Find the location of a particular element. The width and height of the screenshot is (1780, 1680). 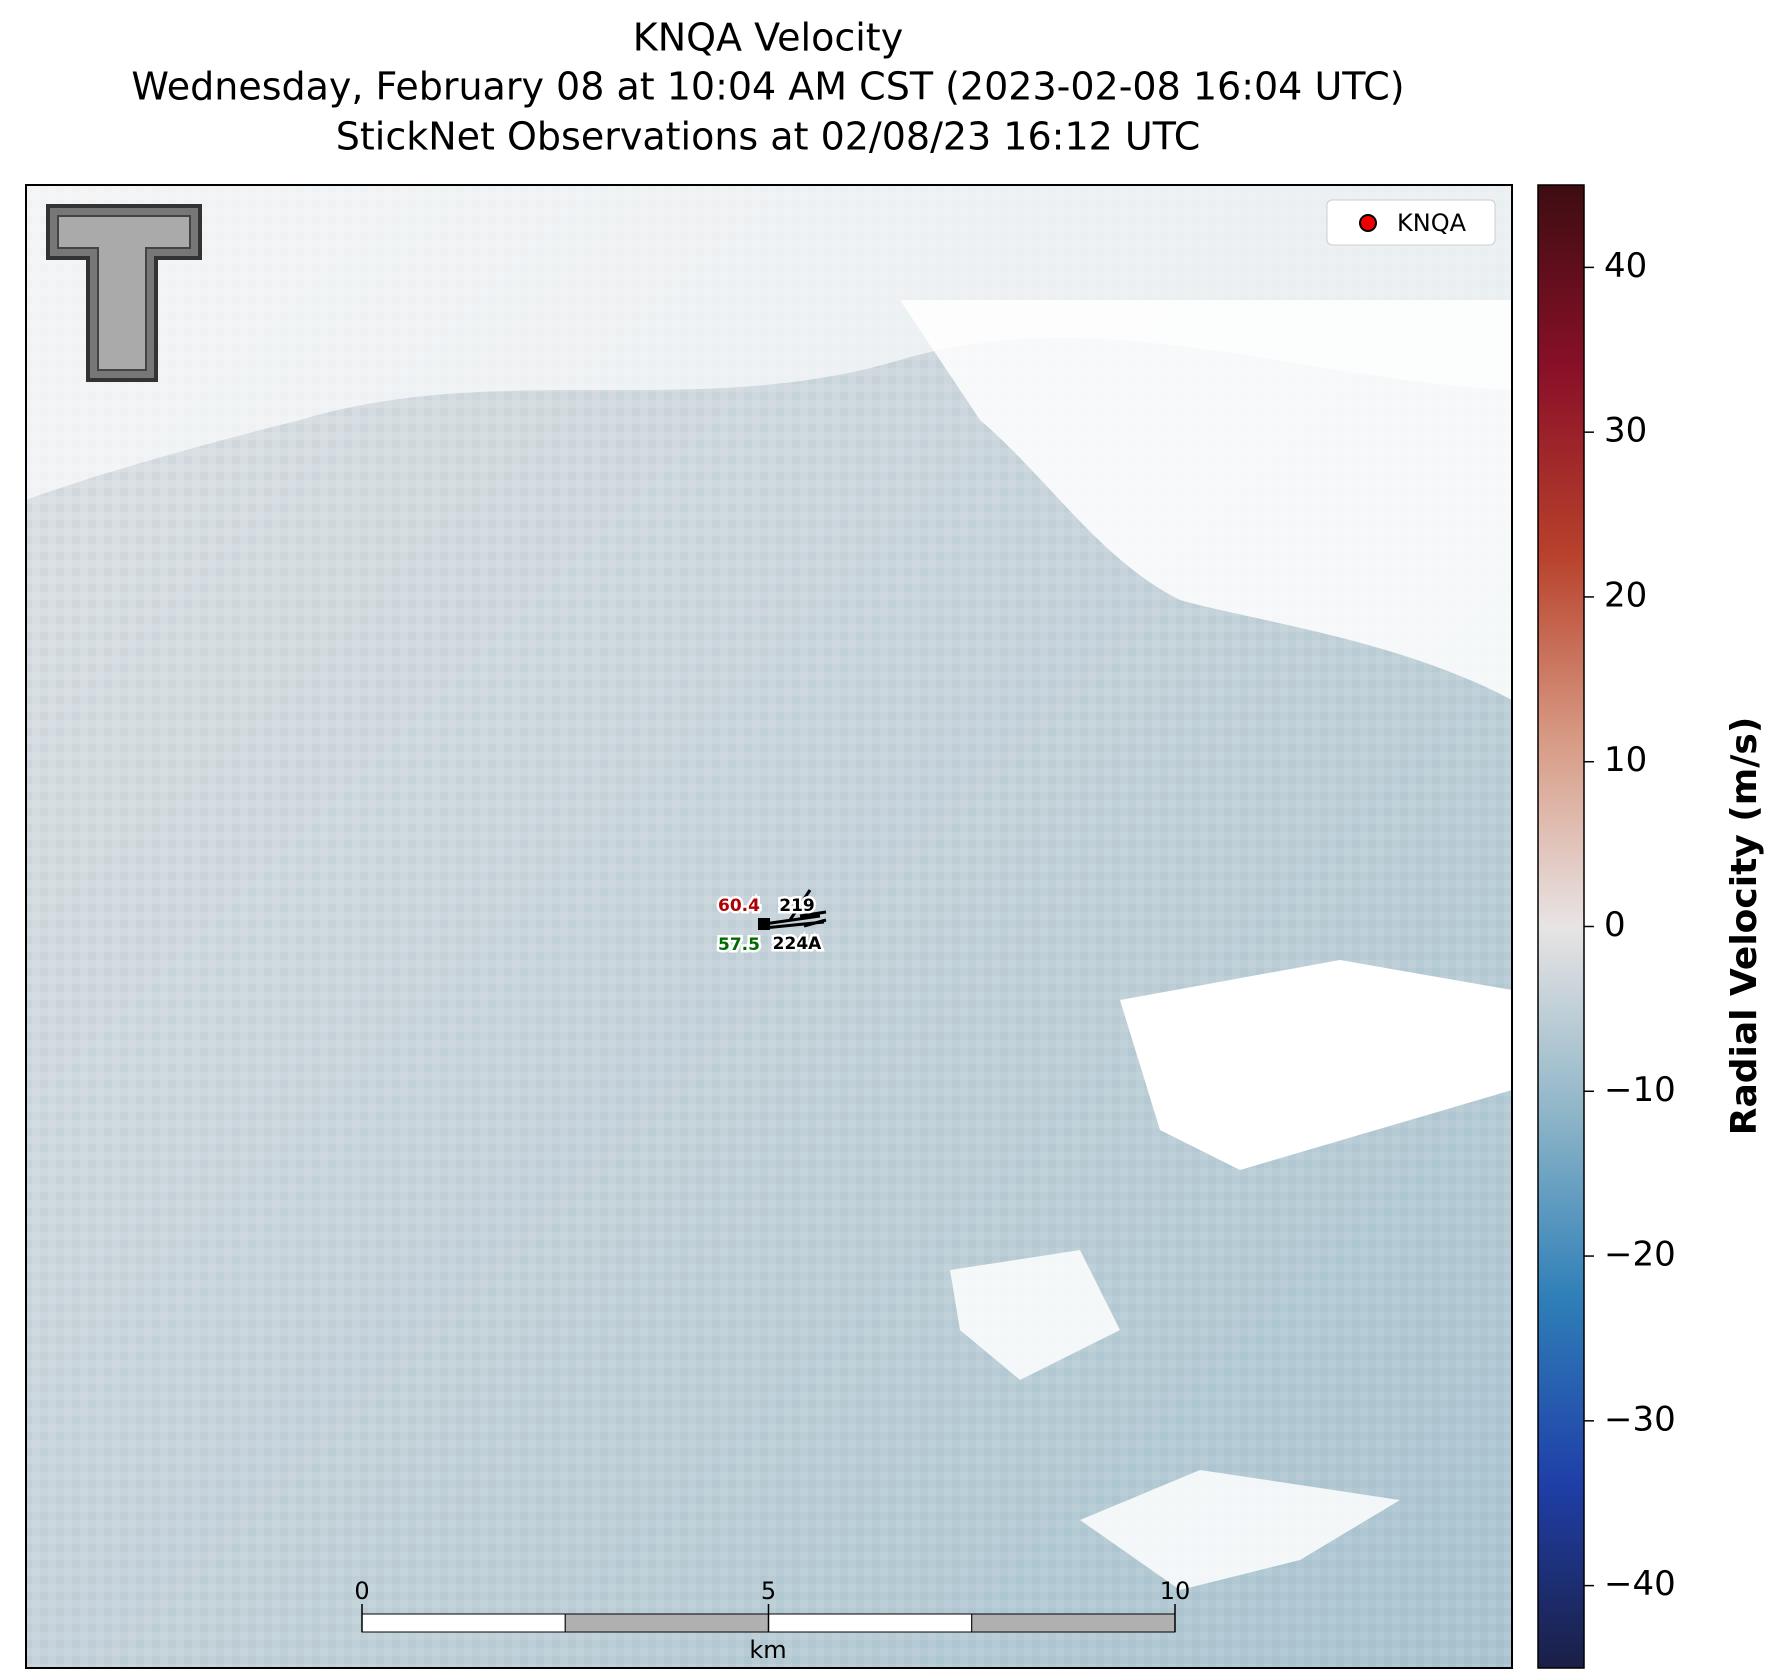

legend-label: KNQA is located at coordinates (1432, 223).